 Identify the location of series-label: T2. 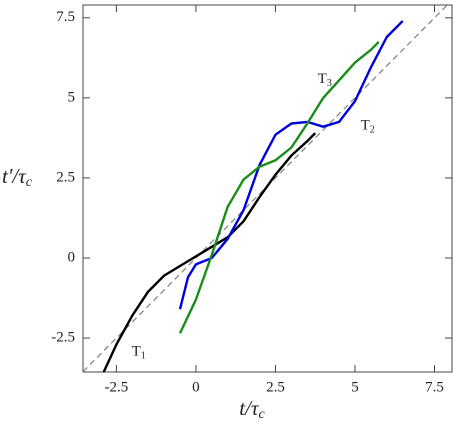
(368, 127).